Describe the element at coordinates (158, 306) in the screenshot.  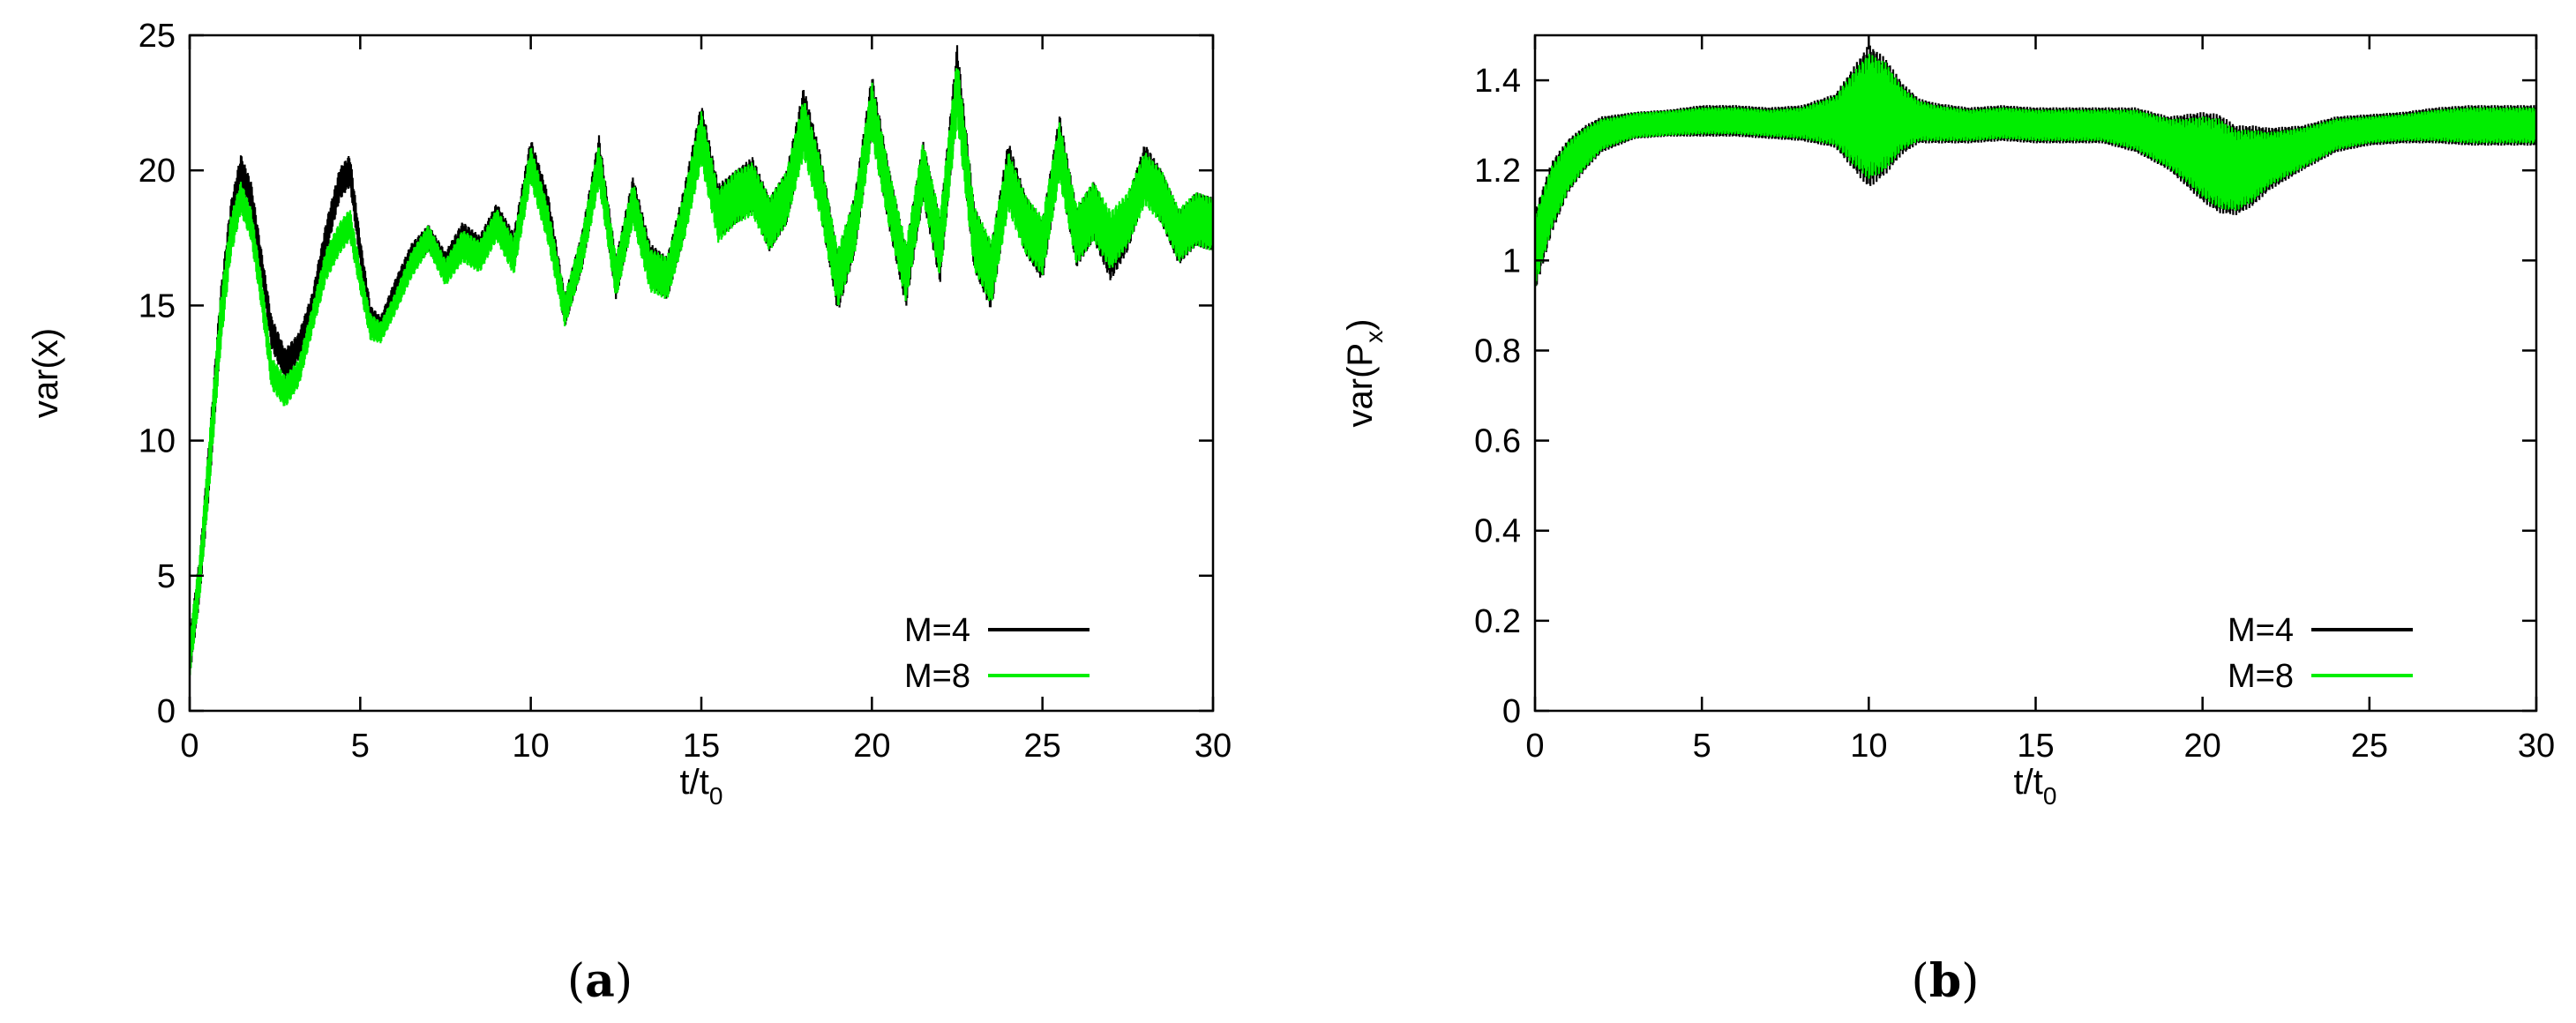
I see `y-tick-label: 15` at that location.